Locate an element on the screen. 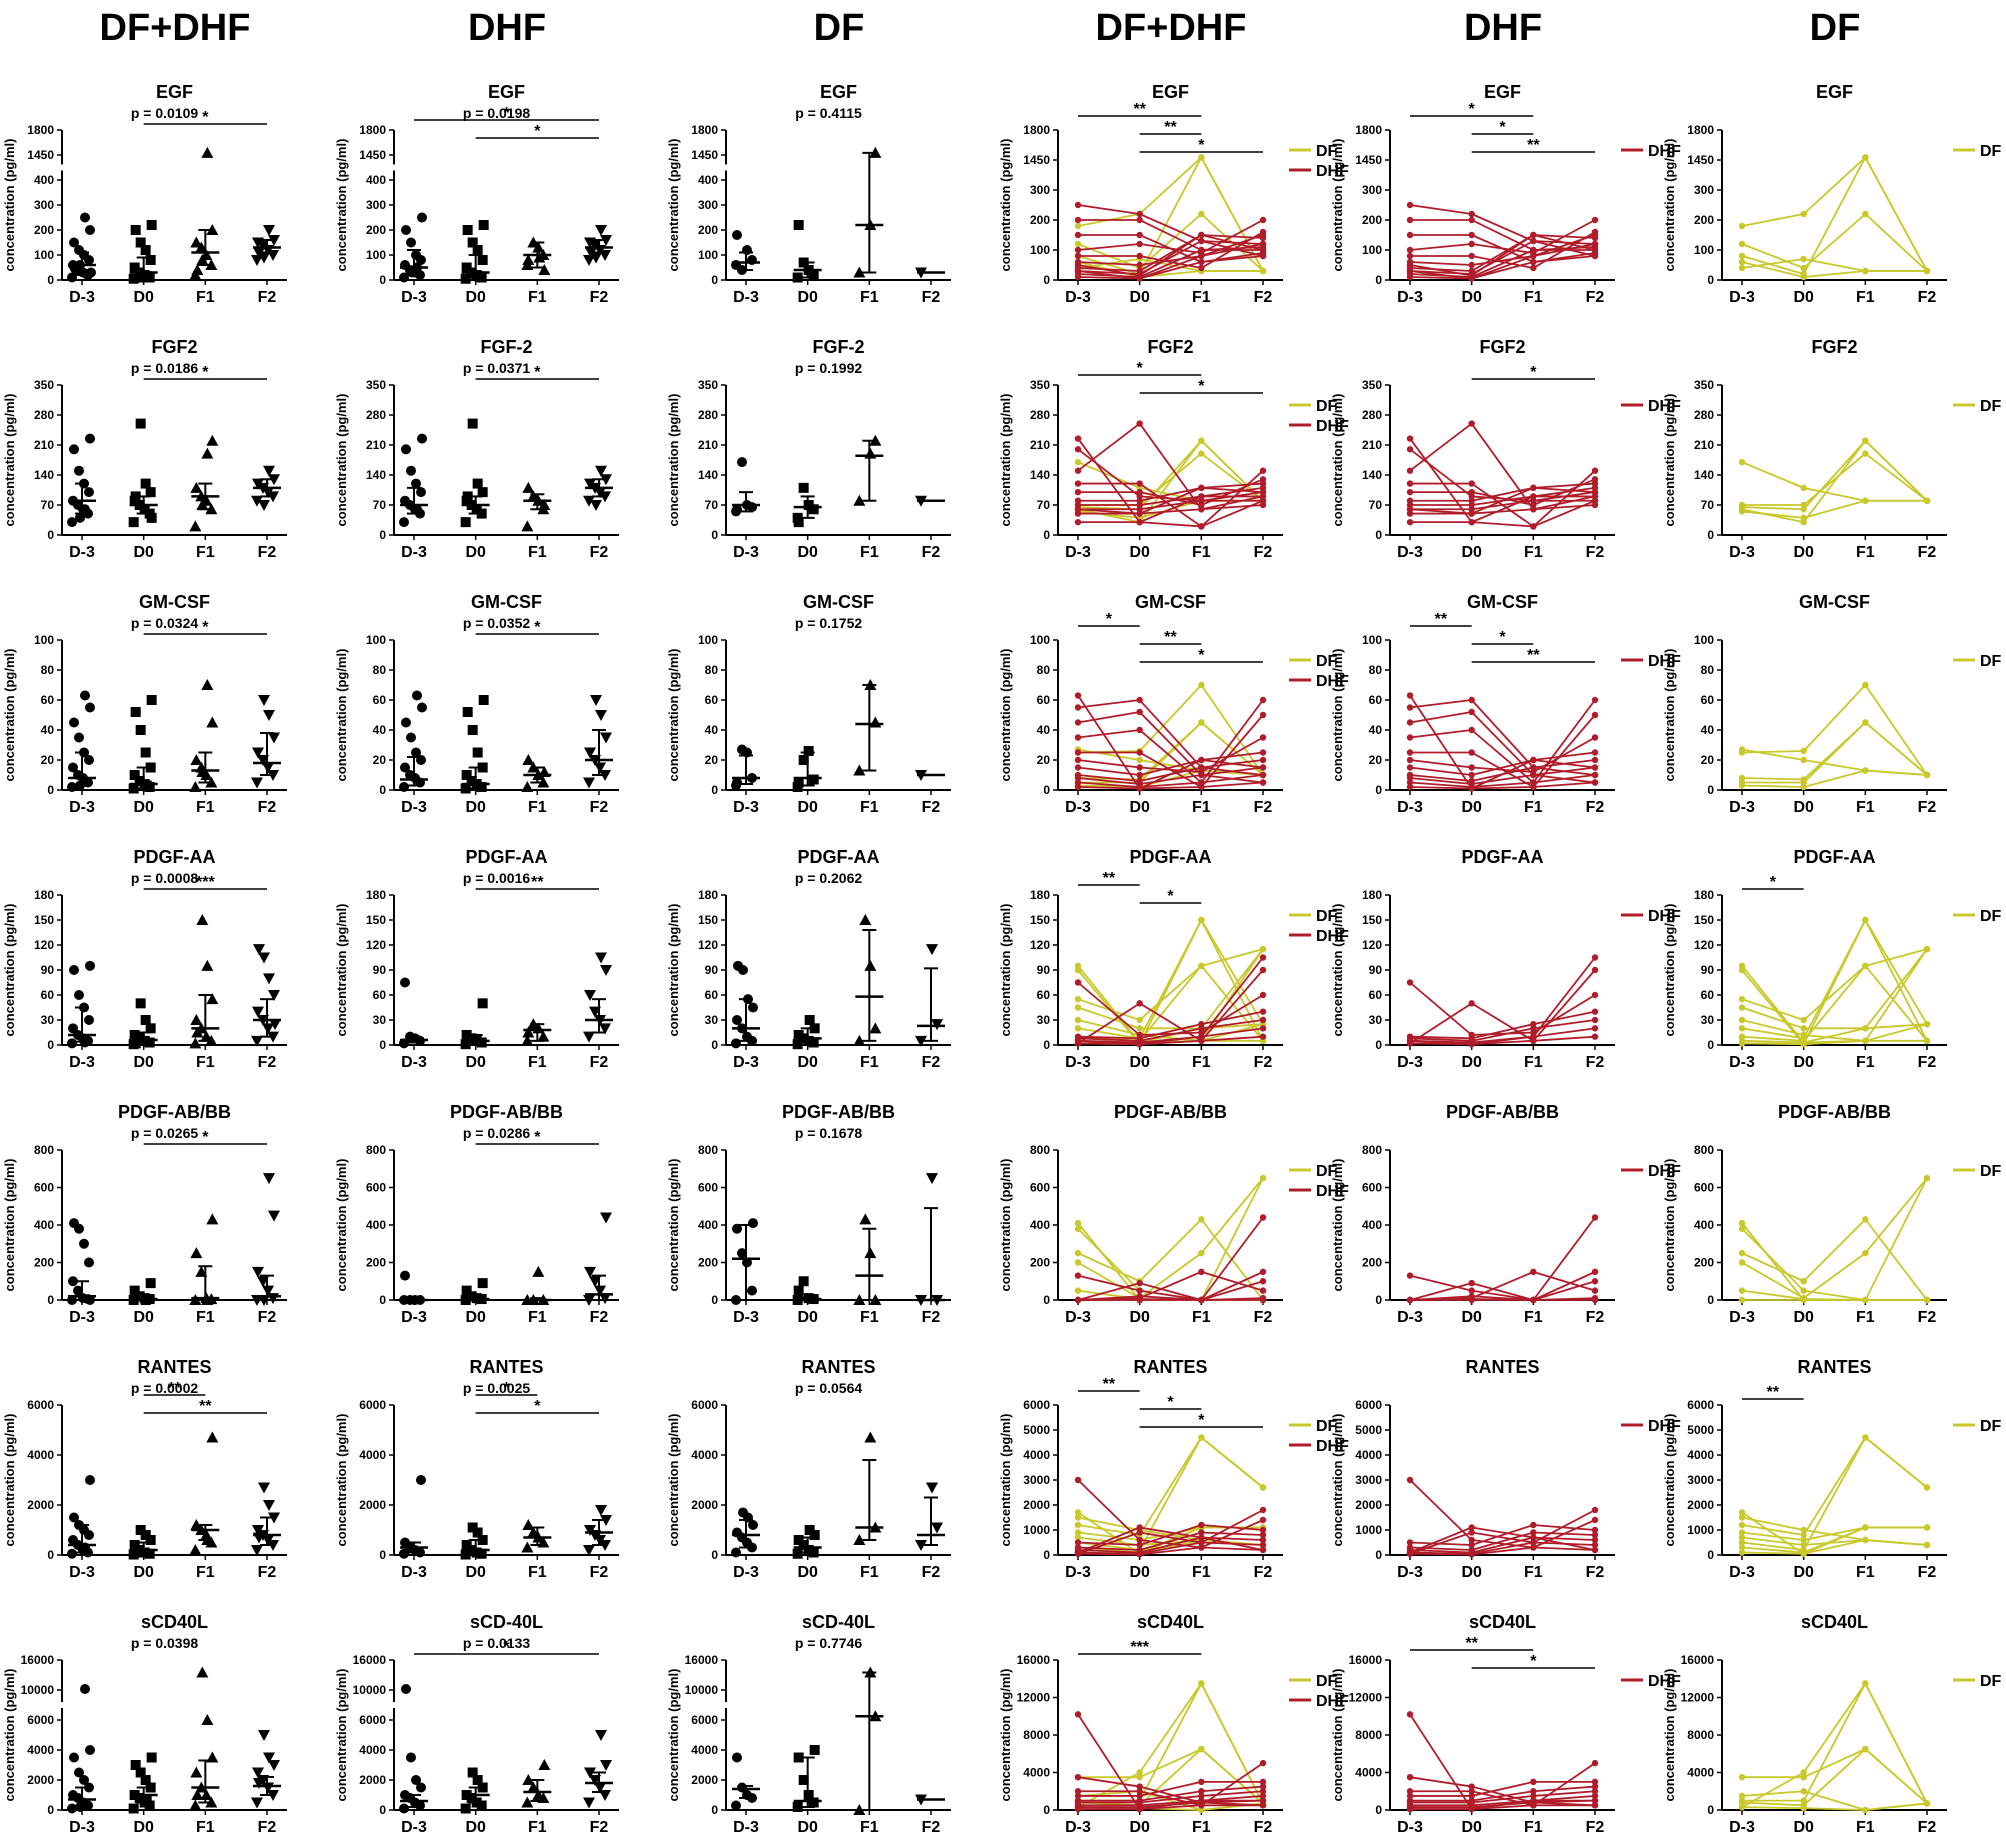 Image resolution: width=2006 pixels, height=1837 pixels. y-tick-label: 100 is located at coordinates (708, 255).